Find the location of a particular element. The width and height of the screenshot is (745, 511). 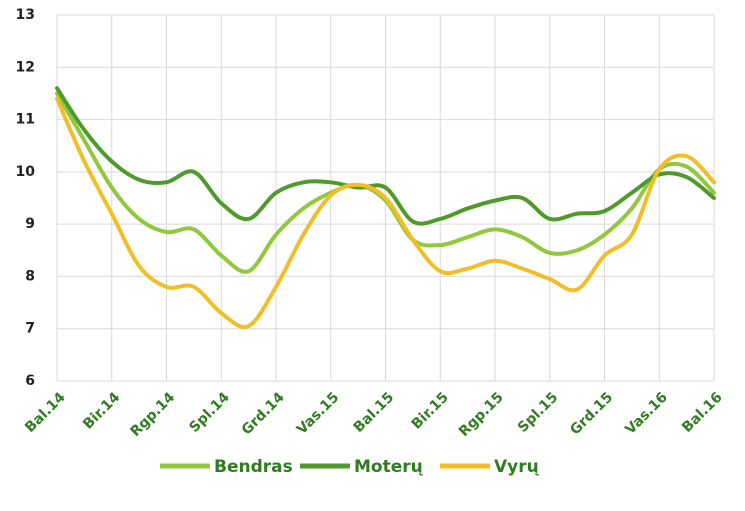

x-tick-label: Bal.15 is located at coordinates (374, 412).